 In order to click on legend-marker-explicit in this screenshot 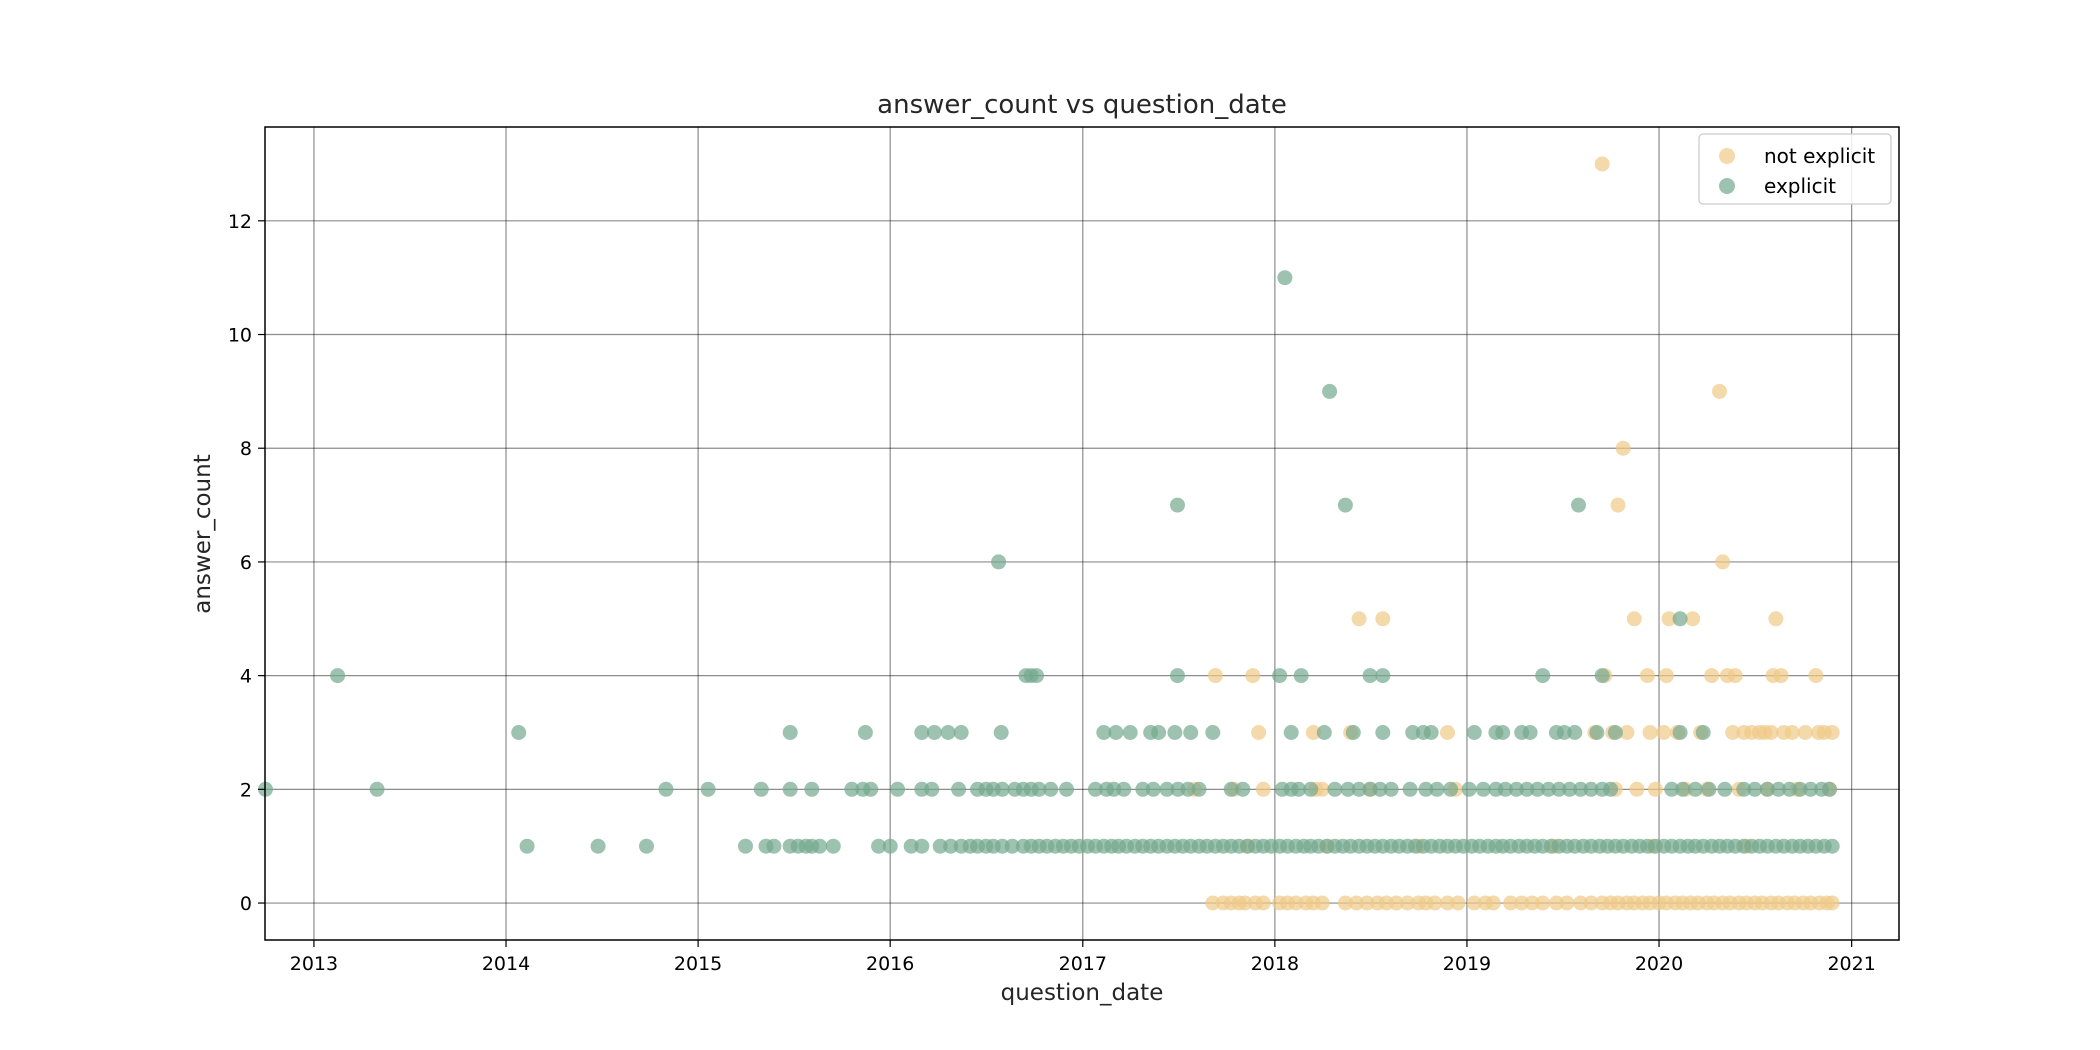, I will do `click(1727, 186)`.